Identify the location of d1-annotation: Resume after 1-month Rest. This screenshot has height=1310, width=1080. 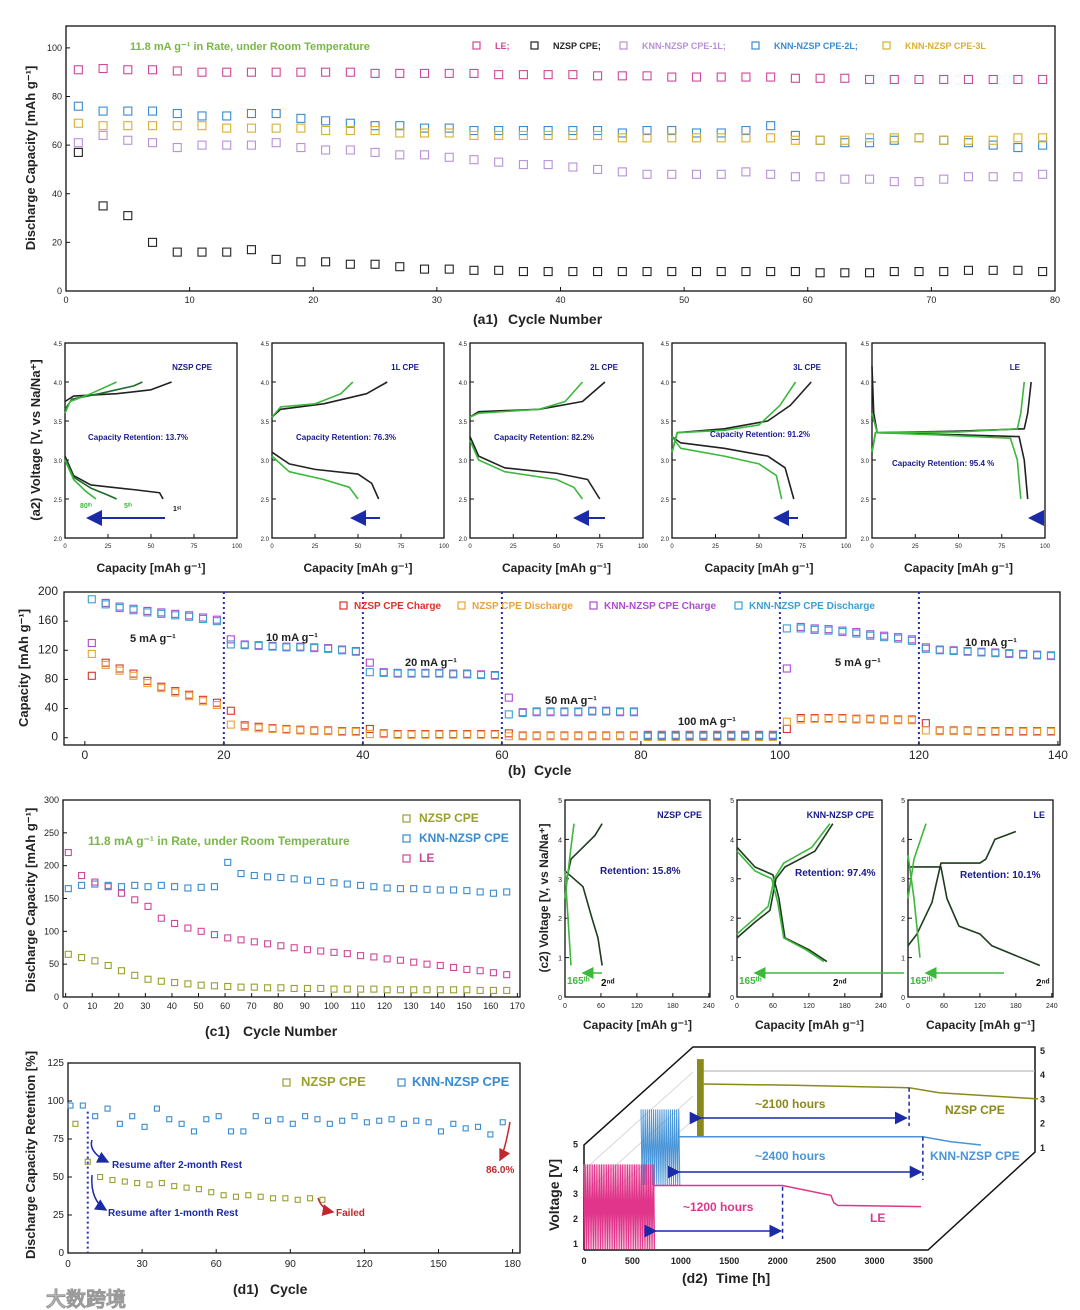
(173, 1213).